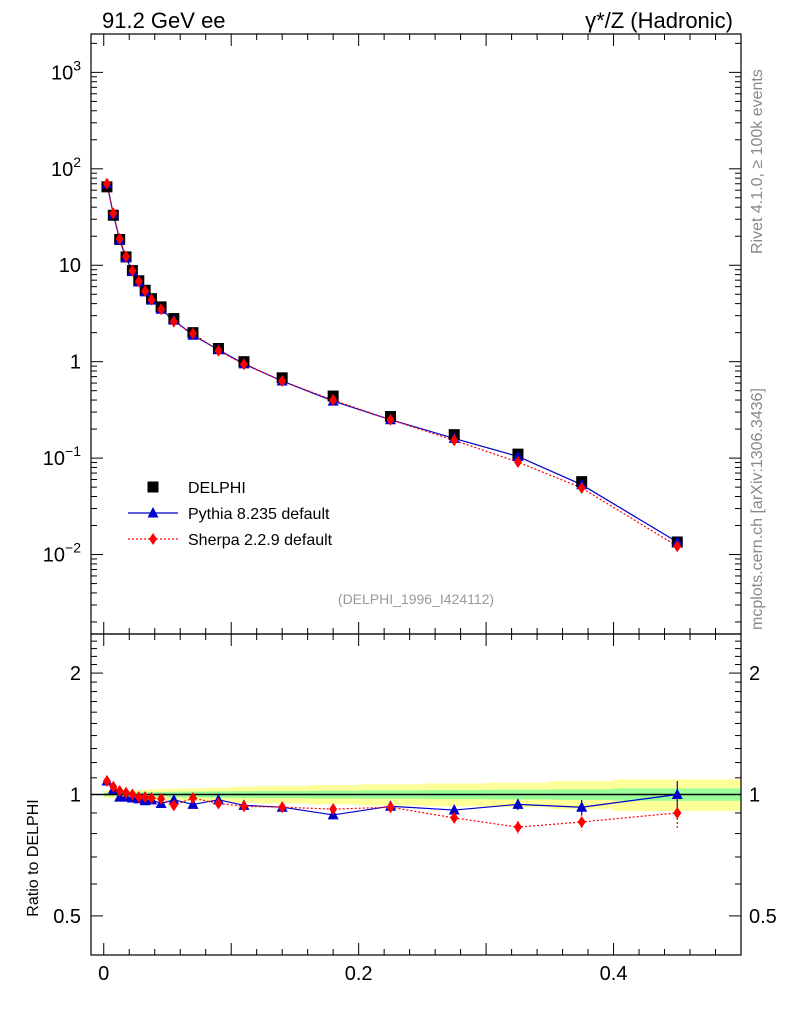 The height and width of the screenshot is (1024, 786). I want to click on point-triangle, so click(518, 455).